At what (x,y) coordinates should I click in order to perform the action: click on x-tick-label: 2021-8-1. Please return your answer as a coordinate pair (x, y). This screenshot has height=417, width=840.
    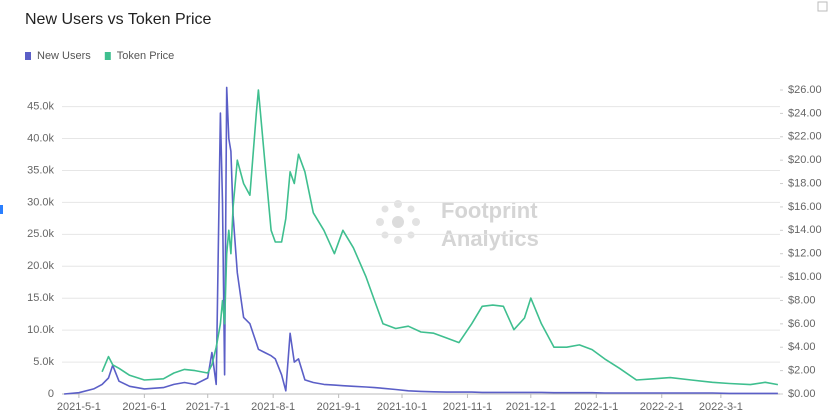
    Looking at the image, I should click on (273, 407).